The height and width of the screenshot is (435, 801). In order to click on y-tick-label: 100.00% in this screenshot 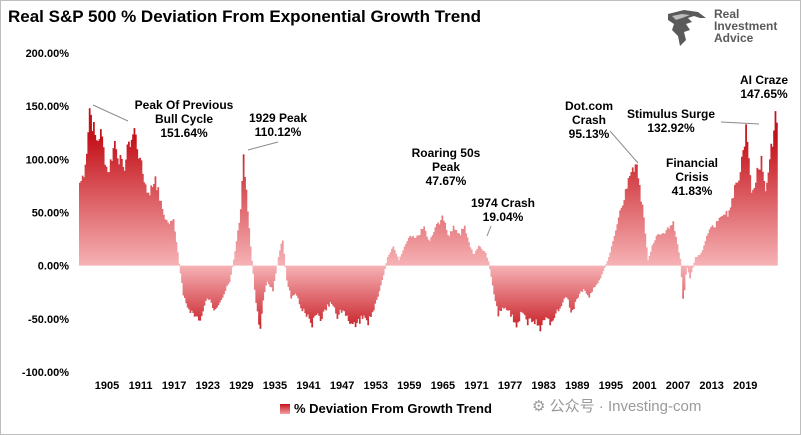, I will do `click(48, 160)`.